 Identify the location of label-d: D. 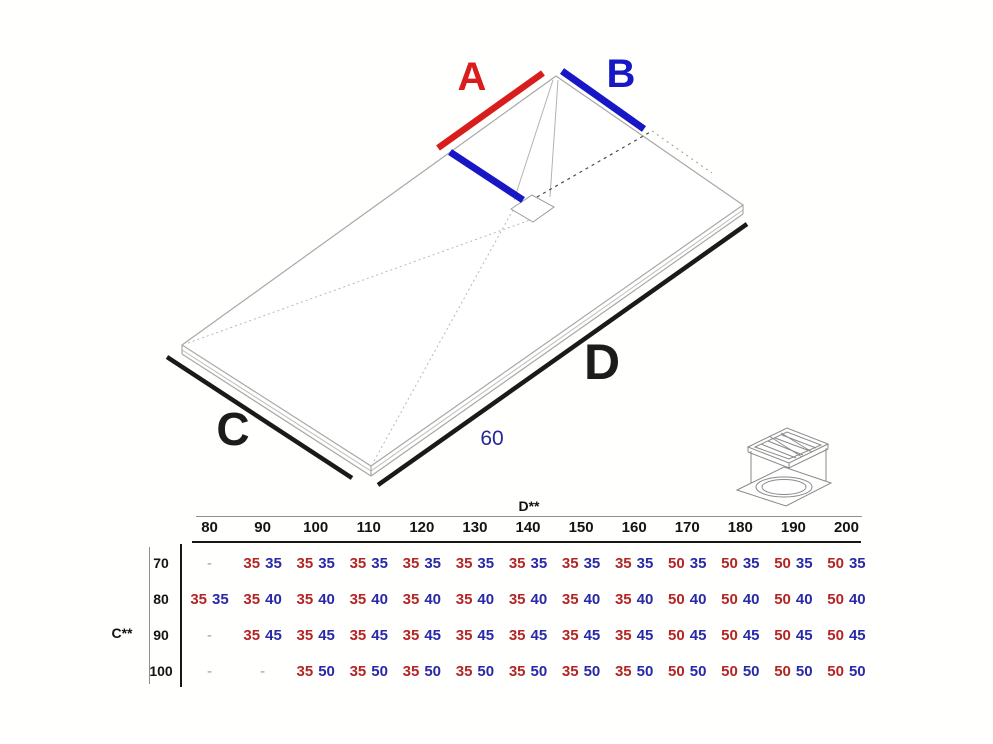
(602, 362).